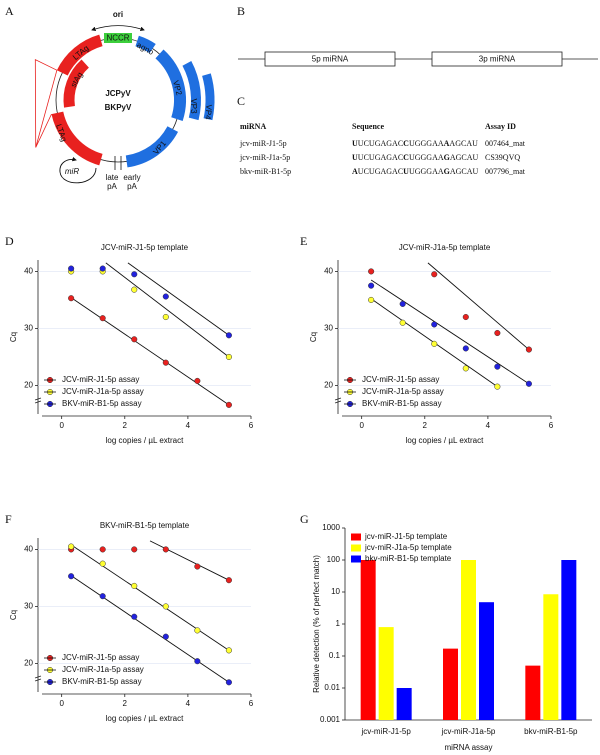 This screenshot has height=755, width=600. What do you see at coordinates (241, 101) in the screenshot?
I see `panel-label: C` at bounding box center [241, 101].